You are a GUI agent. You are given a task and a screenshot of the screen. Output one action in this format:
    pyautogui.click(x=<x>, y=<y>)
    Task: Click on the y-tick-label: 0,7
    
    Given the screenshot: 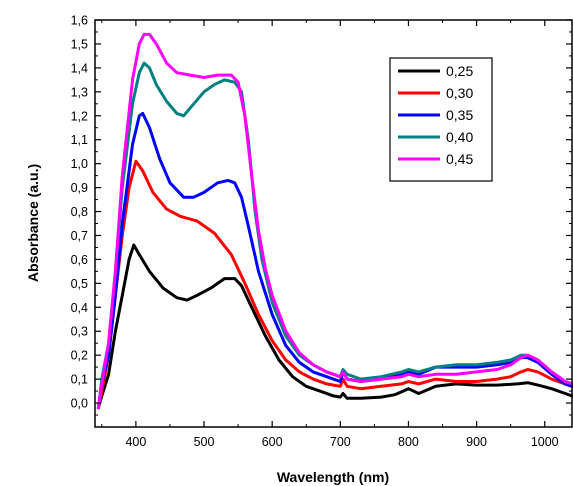 What is the action you would take?
    pyautogui.click(x=79, y=236)
    